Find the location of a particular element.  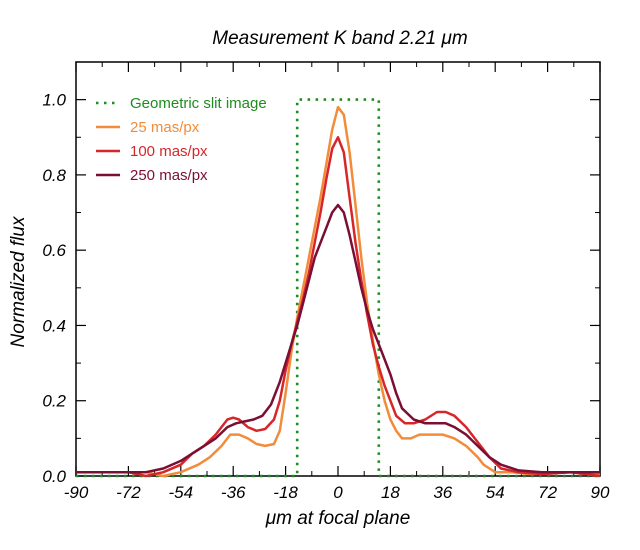

x-tick-label: 36 is located at coordinates (442, 492).